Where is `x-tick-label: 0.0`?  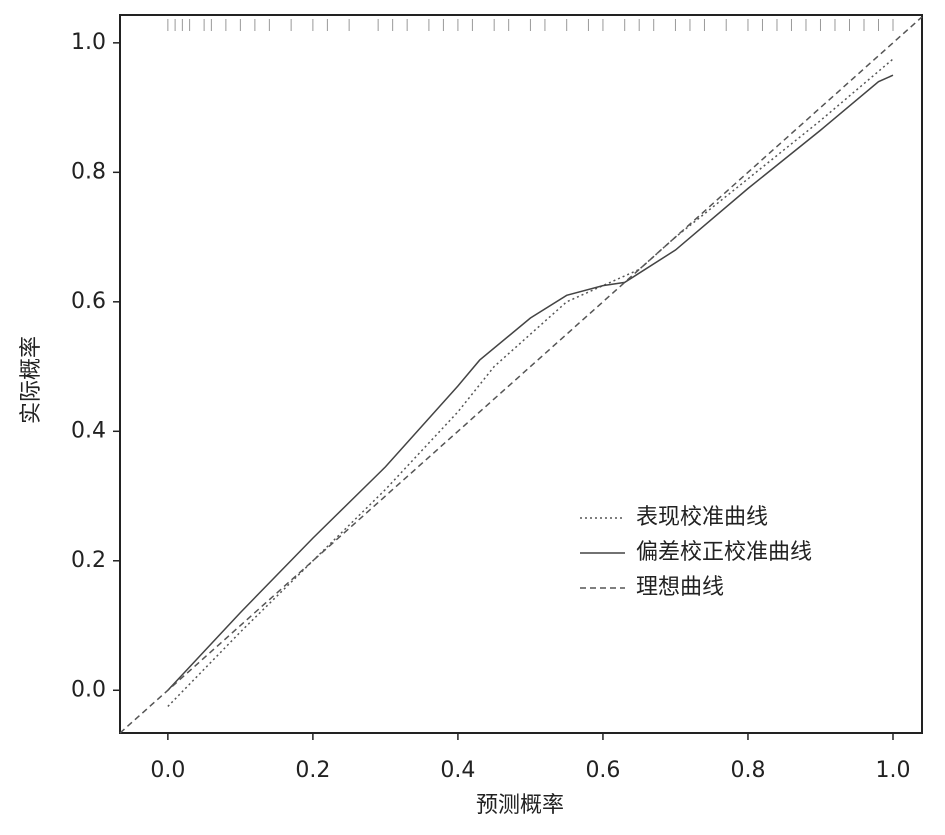
x-tick-label: 0.0 is located at coordinates (167, 770).